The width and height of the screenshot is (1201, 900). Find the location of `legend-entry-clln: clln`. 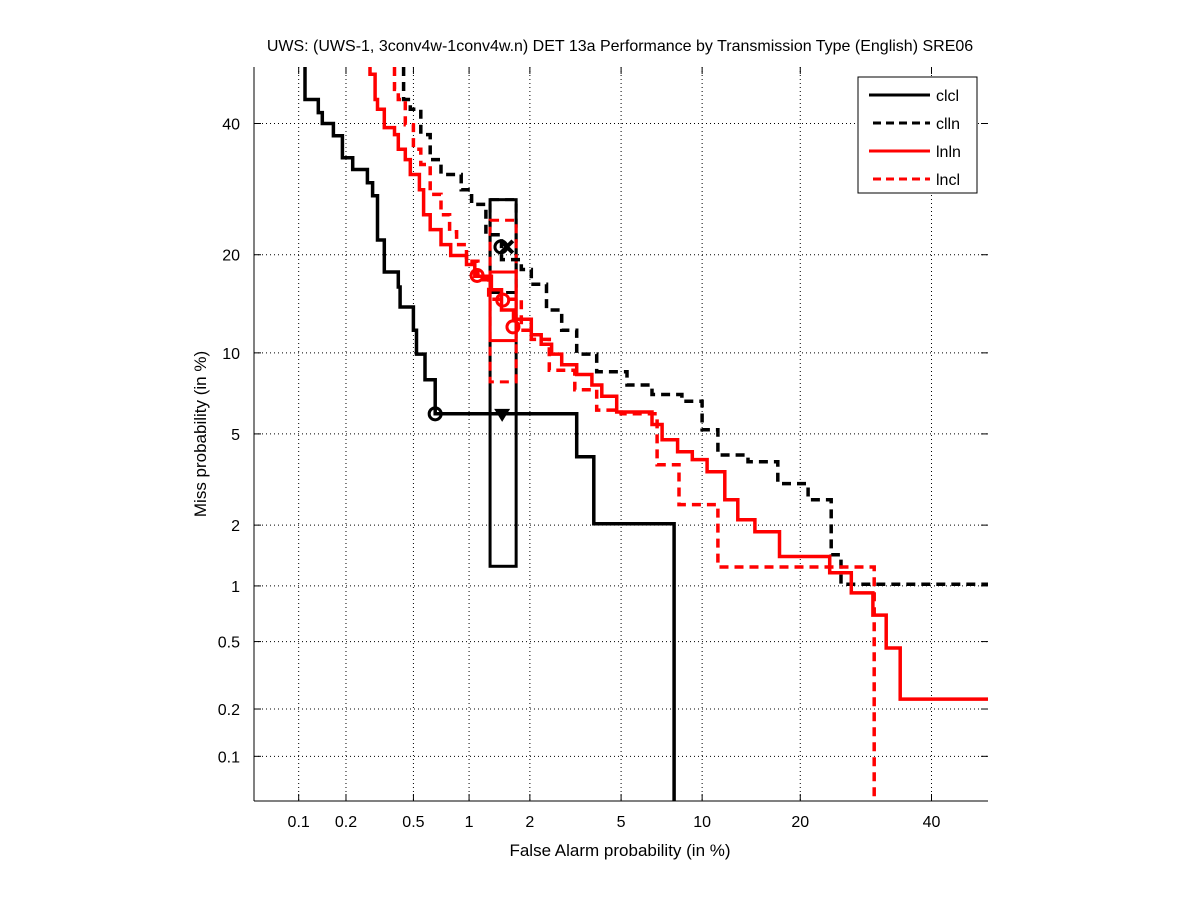

legend-entry-clln: clln is located at coordinates (916, 124).